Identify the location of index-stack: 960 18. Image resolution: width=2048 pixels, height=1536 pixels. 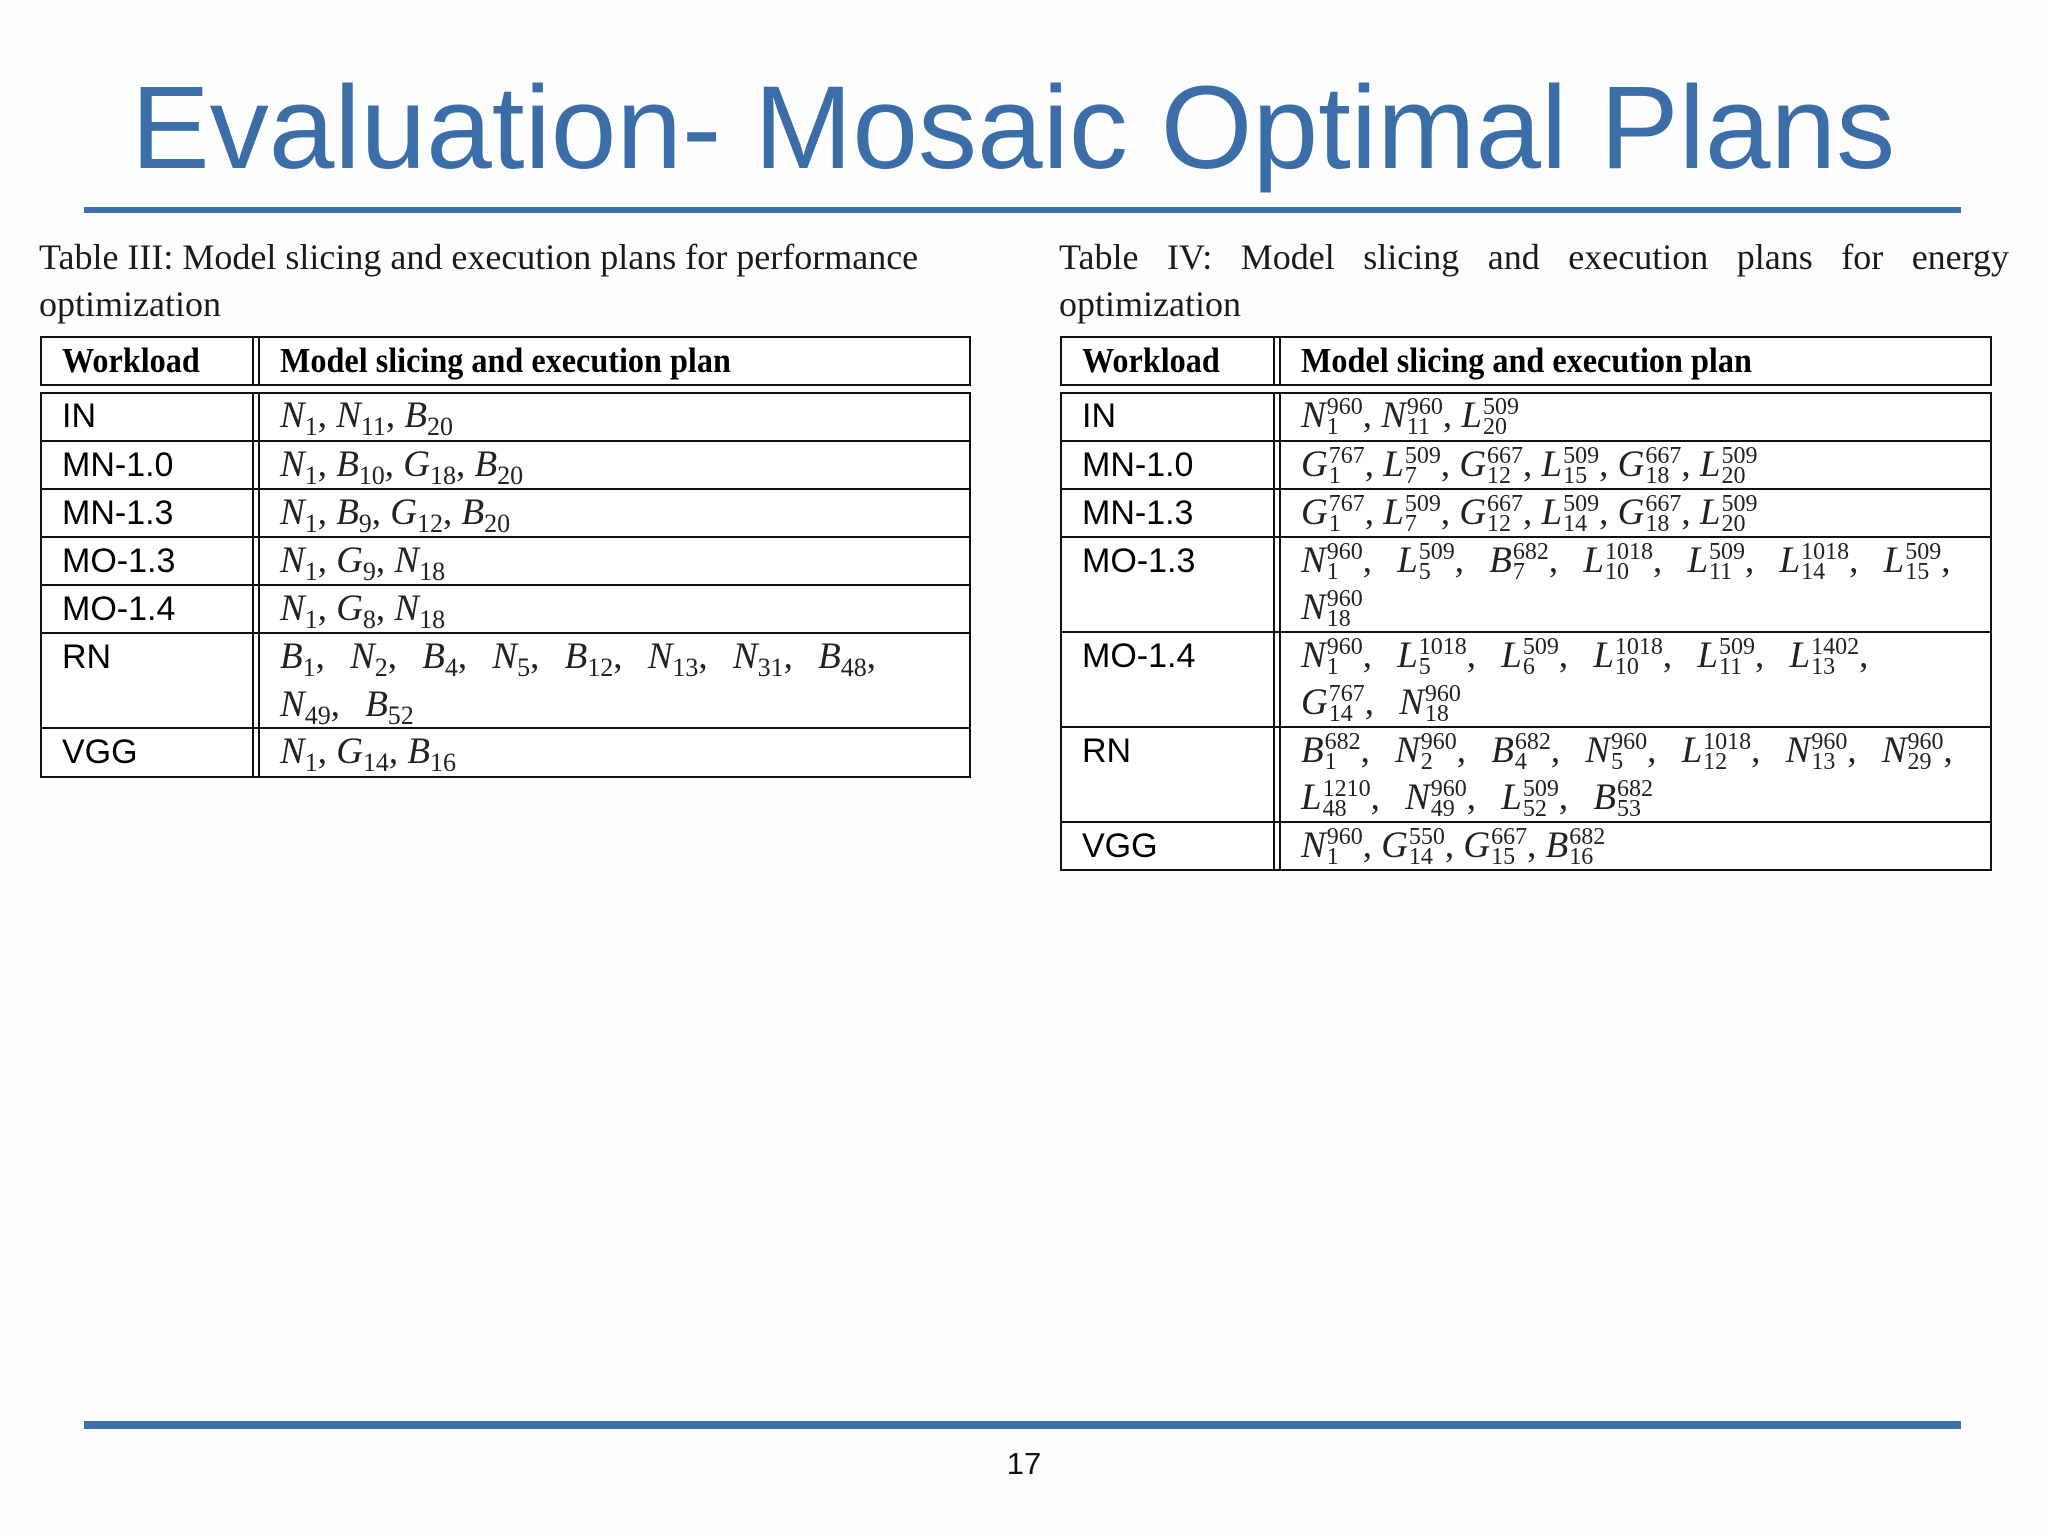
(1345, 609).